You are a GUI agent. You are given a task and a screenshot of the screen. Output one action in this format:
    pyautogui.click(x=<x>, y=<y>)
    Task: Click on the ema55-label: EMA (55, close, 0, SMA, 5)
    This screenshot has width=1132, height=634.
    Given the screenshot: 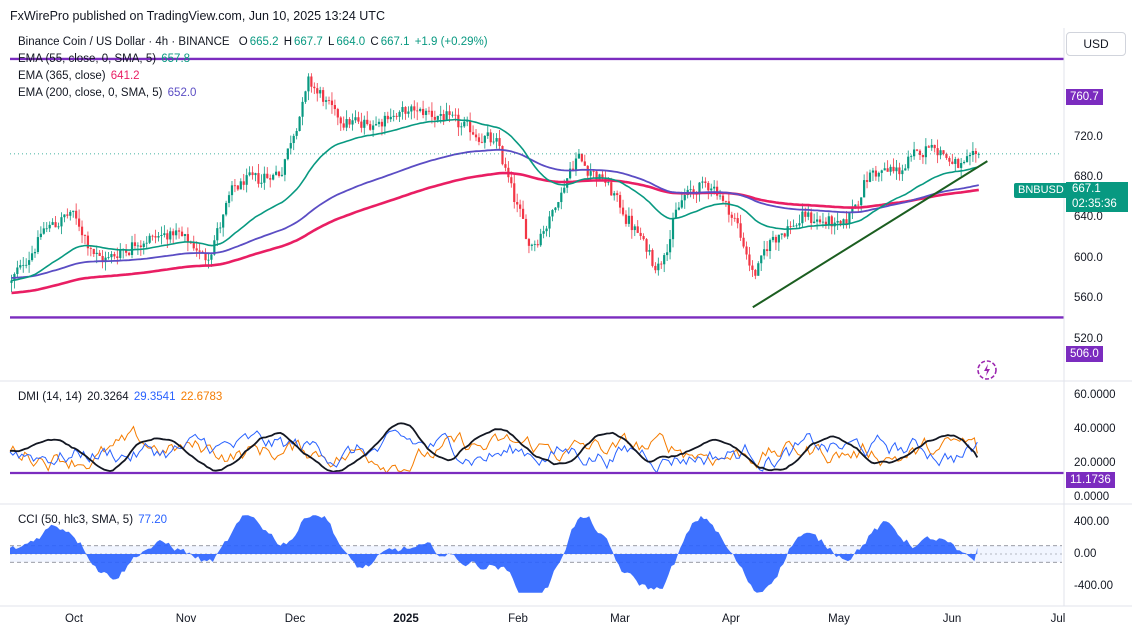 What is the action you would take?
    pyautogui.click(x=87, y=59)
    